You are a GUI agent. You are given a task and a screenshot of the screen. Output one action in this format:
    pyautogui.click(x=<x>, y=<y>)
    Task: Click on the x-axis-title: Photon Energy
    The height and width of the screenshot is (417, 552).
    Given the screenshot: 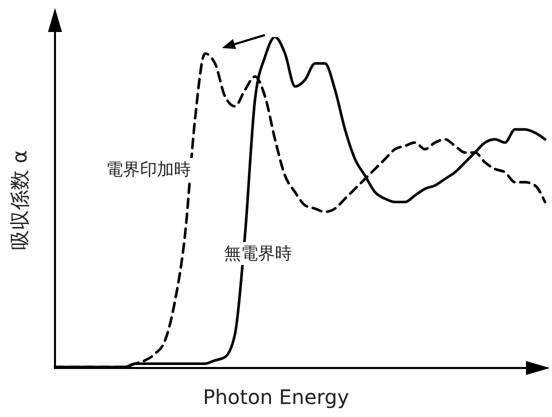 What is the action you would take?
    pyautogui.click(x=276, y=397)
    